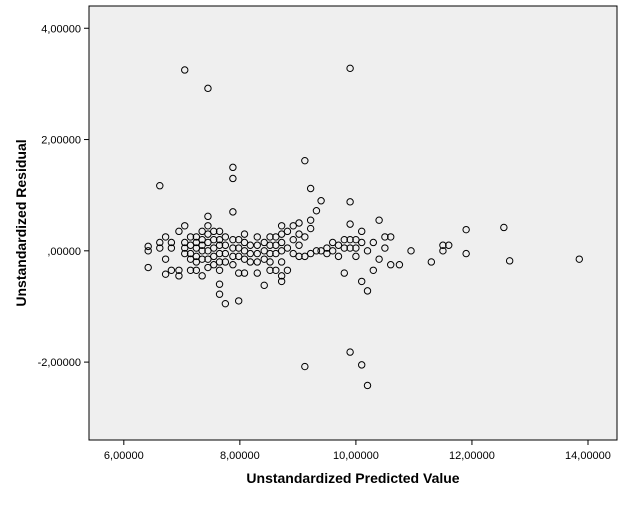 This screenshot has height=506, width=626. I want to click on x-tick-label: 10,00000, so click(356, 456).